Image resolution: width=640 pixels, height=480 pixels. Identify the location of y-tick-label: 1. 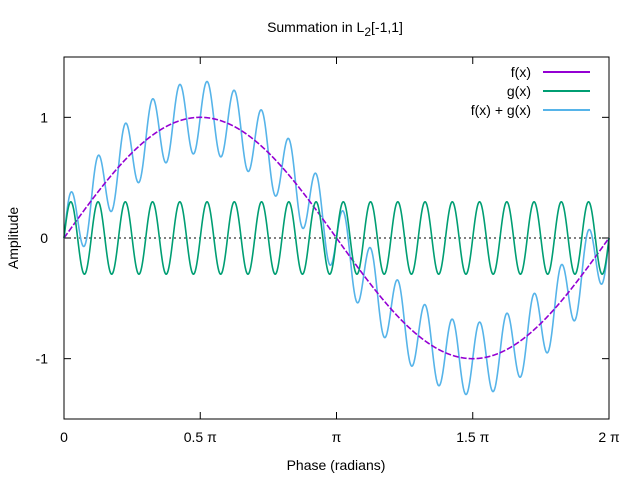
(44, 117).